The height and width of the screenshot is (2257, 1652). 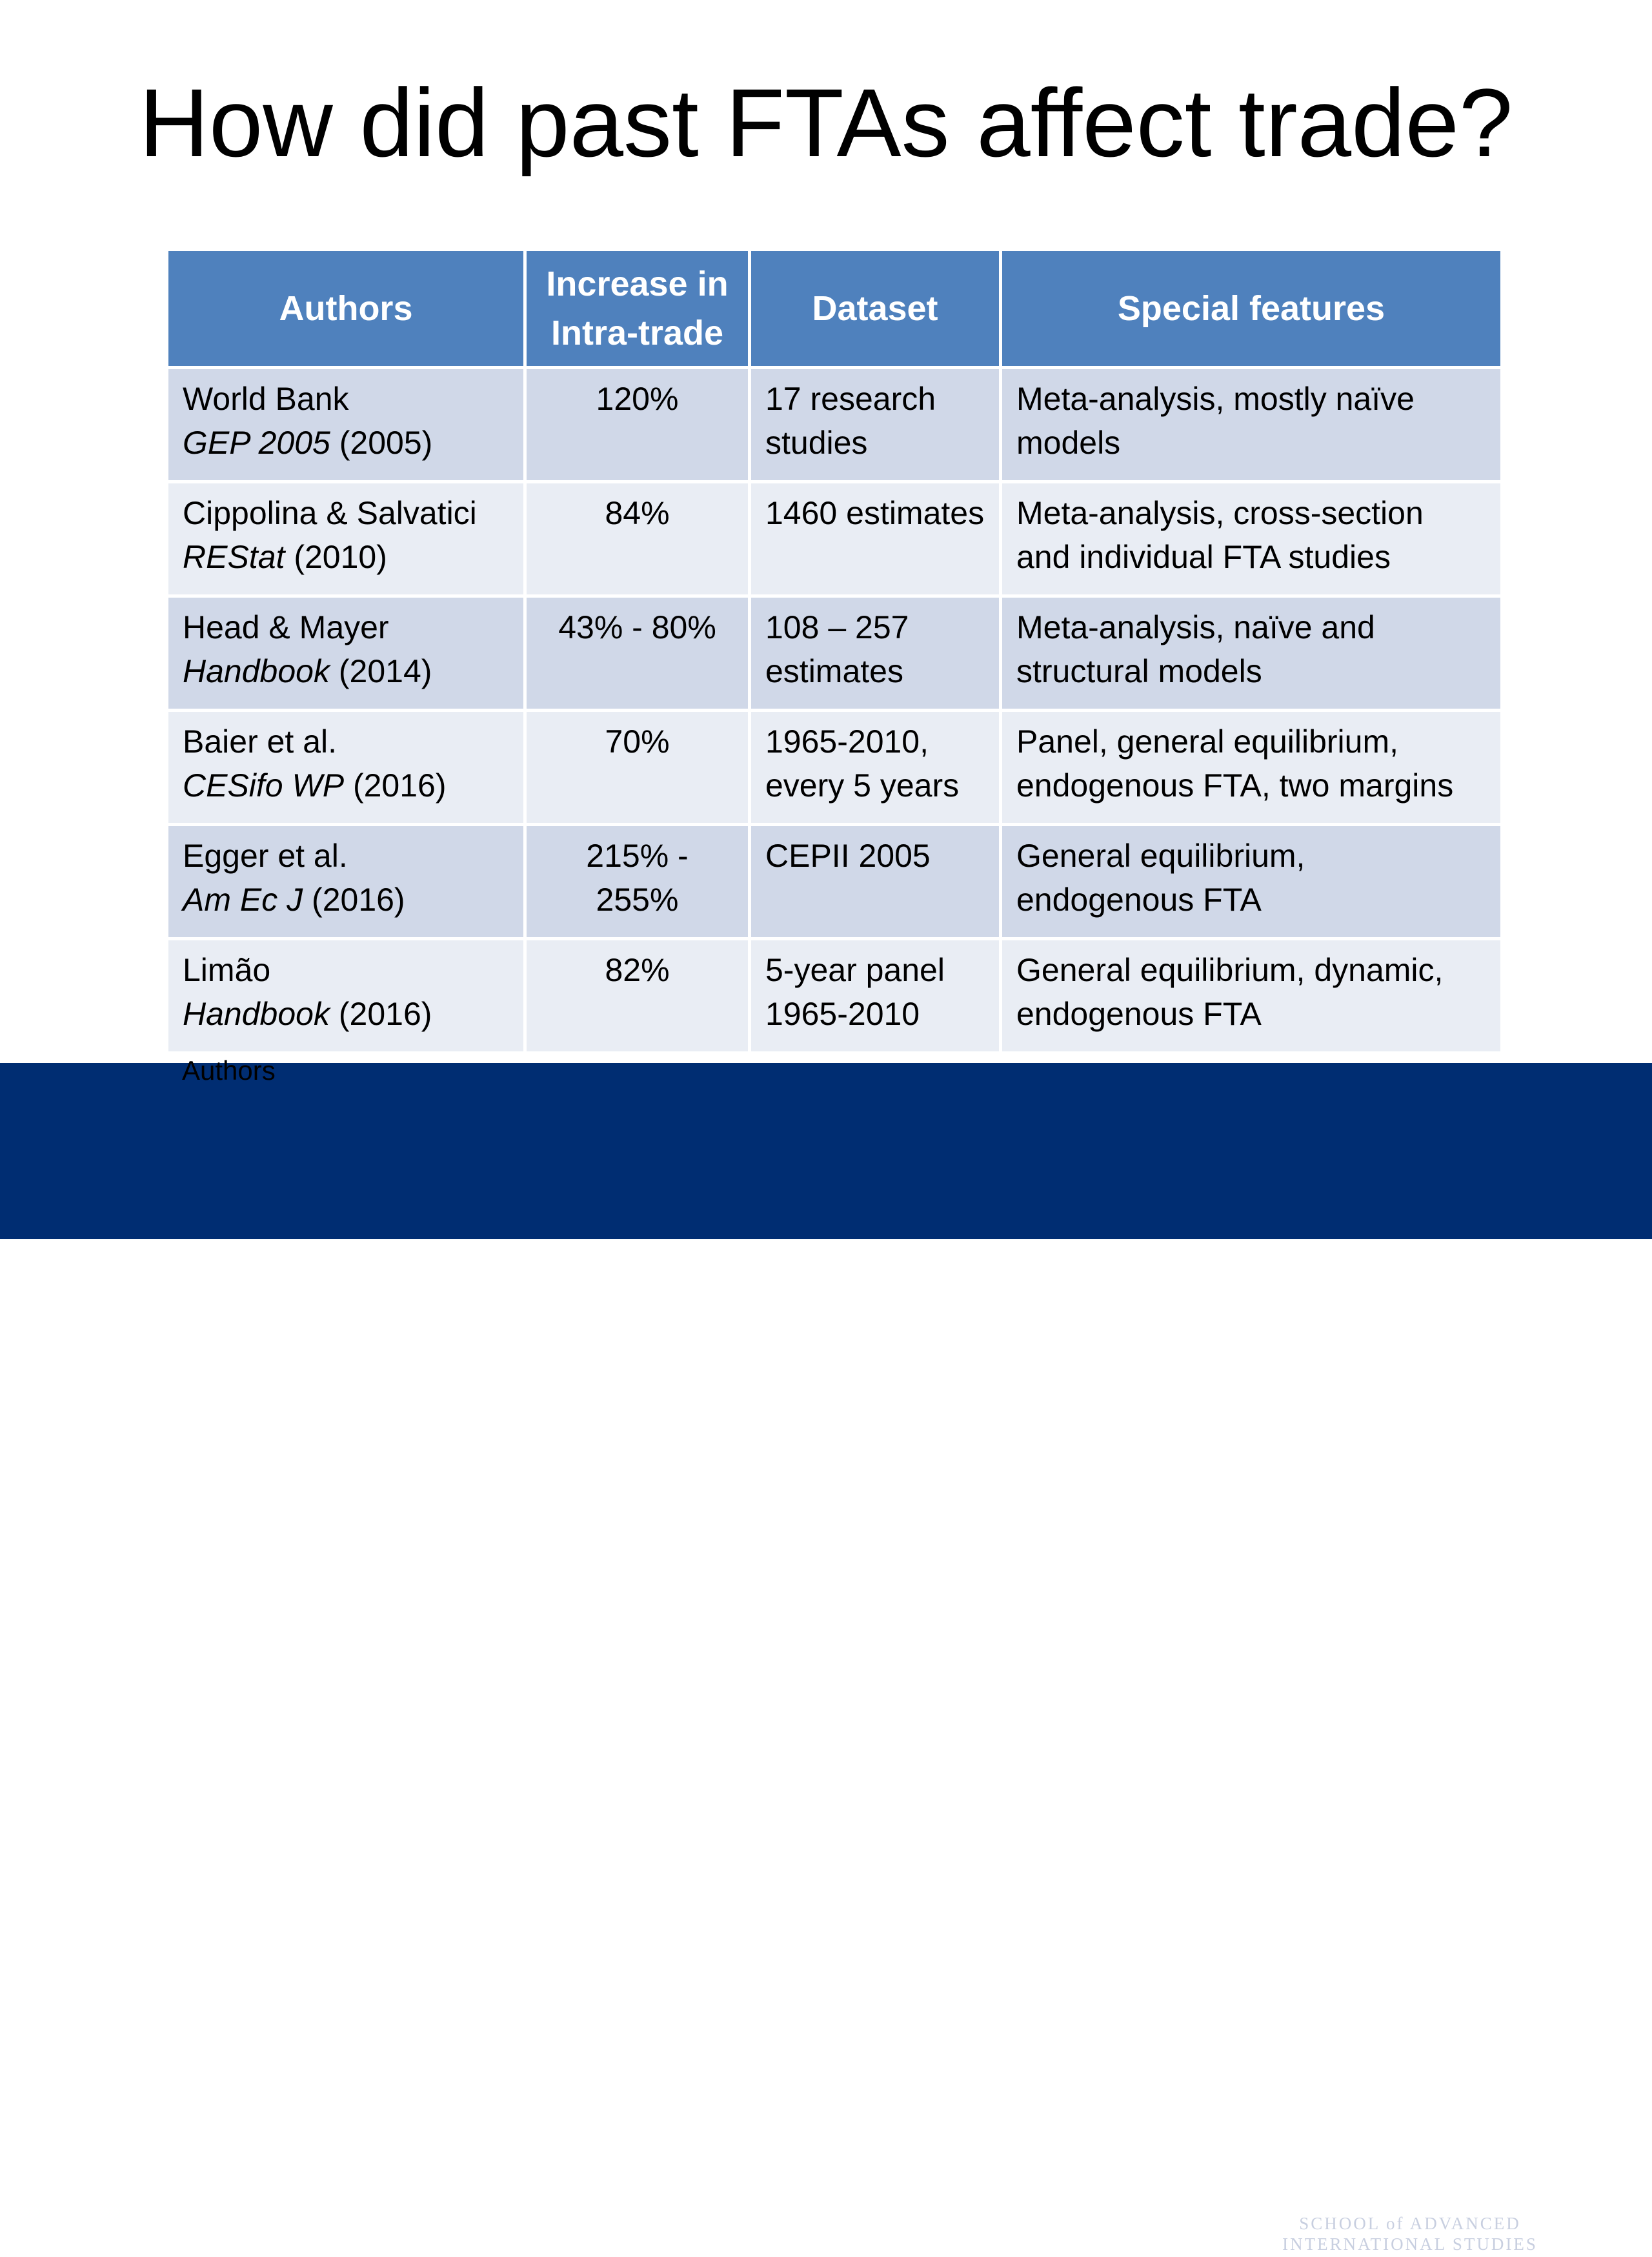 What do you see at coordinates (1416, 2187) in the screenshot?
I see `logo-name: JOHNS HOPKINS` at bounding box center [1416, 2187].